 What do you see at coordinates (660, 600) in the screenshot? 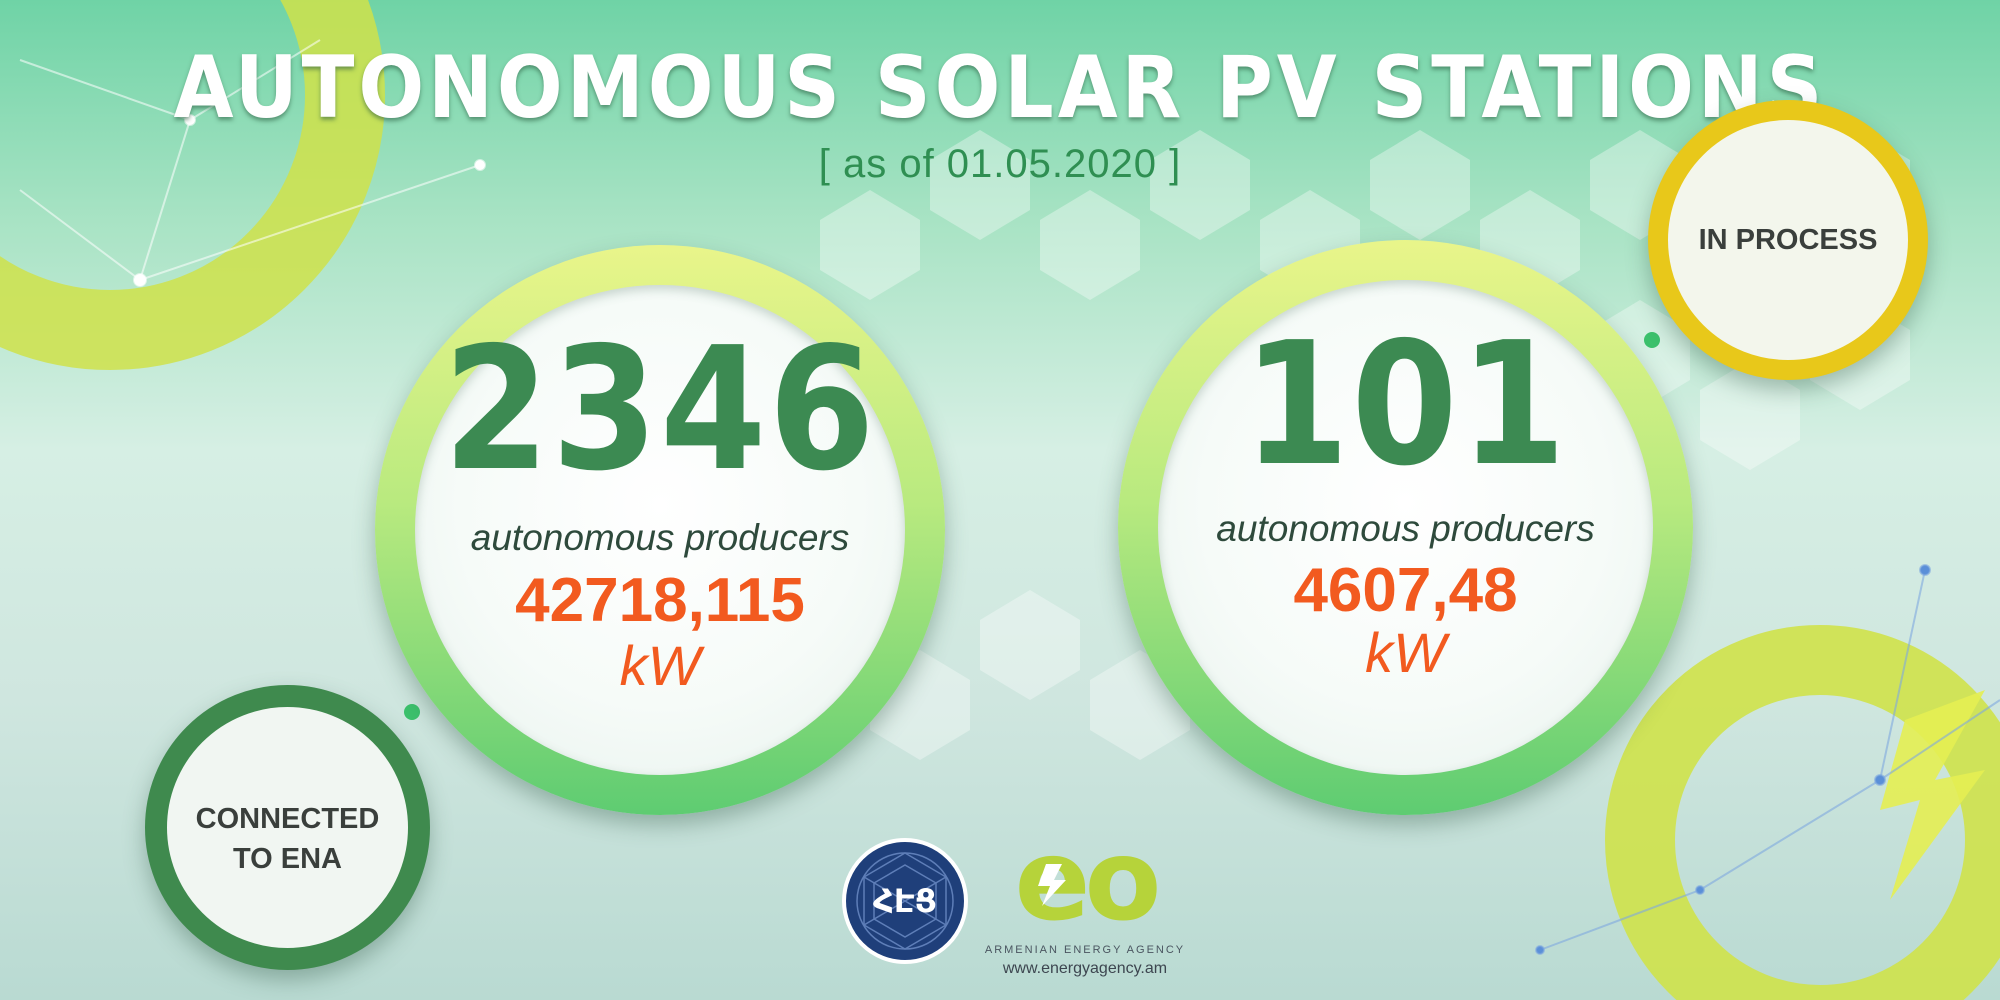
I see `capacity-value: 42718,115` at bounding box center [660, 600].